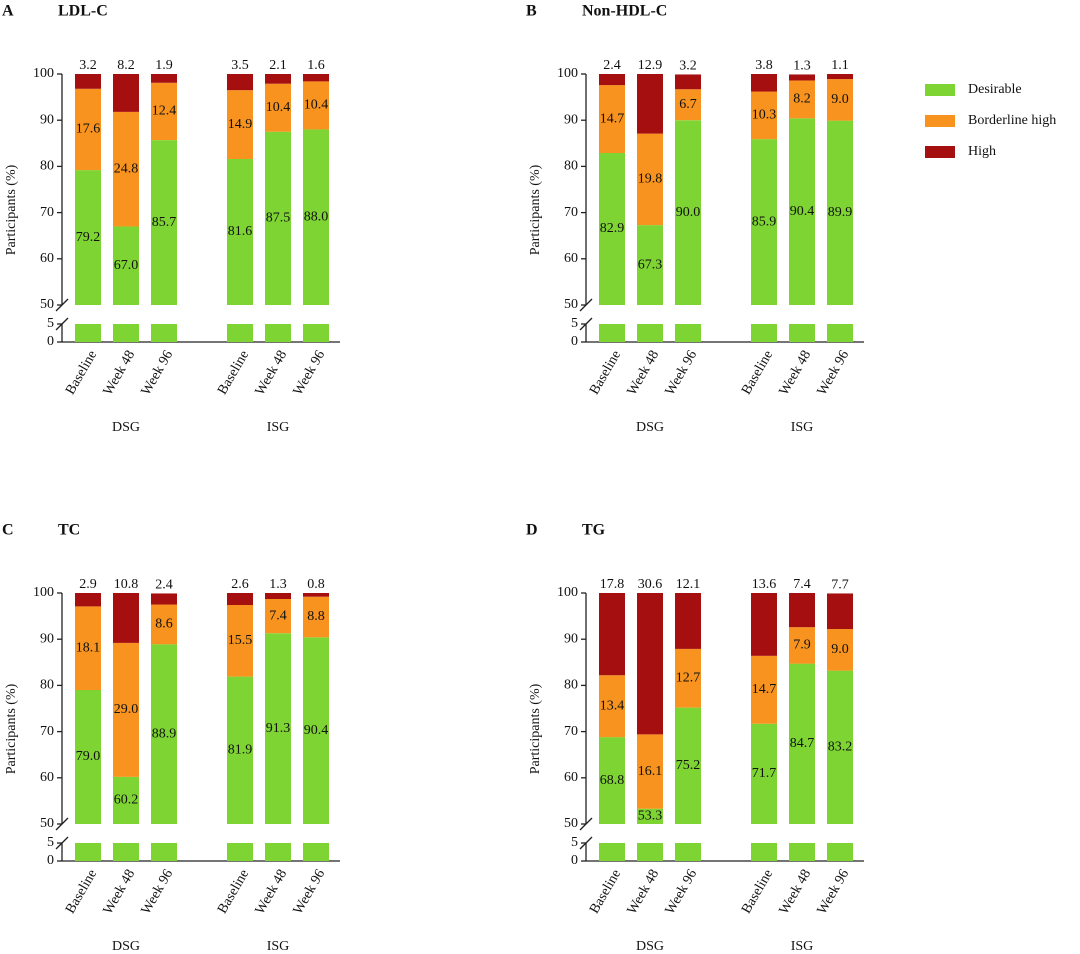  Describe the element at coordinates (531, 11) in the screenshot. I see `panel-label: B` at that location.